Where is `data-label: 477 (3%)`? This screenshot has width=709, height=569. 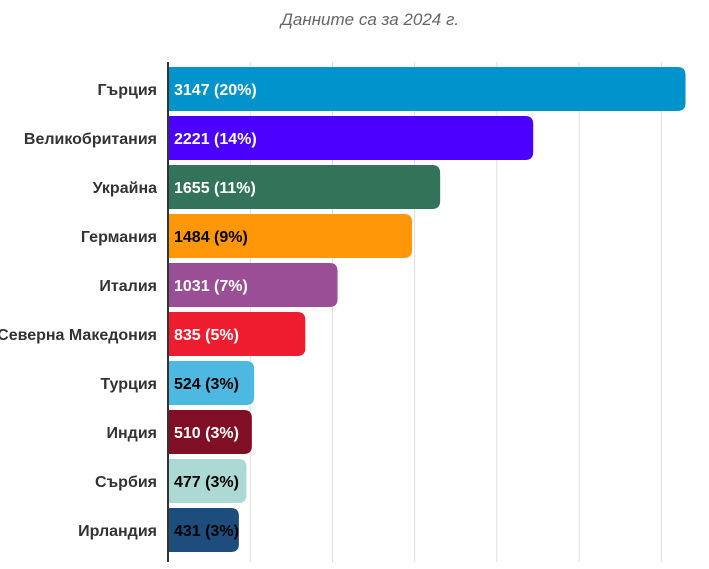
data-label: 477 (3%) is located at coordinates (206, 482).